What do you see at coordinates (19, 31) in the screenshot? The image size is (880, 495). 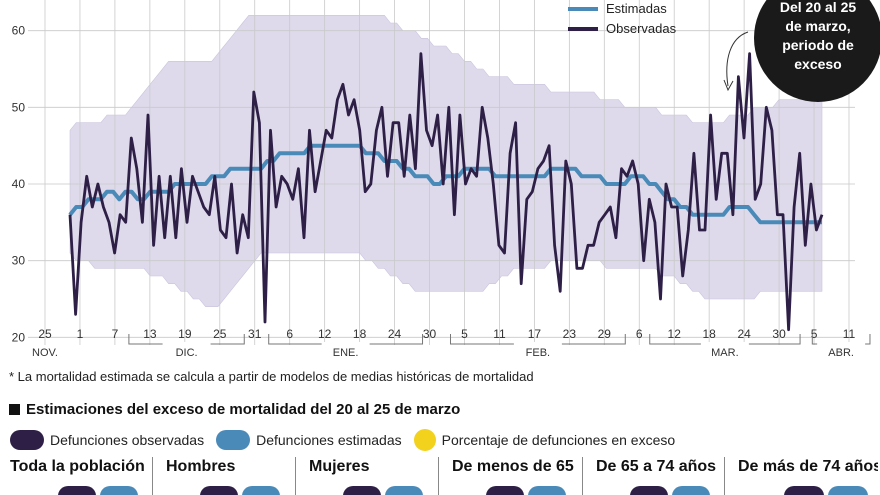 I see `y-tick-label: 60` at bounding box center [19, 31].